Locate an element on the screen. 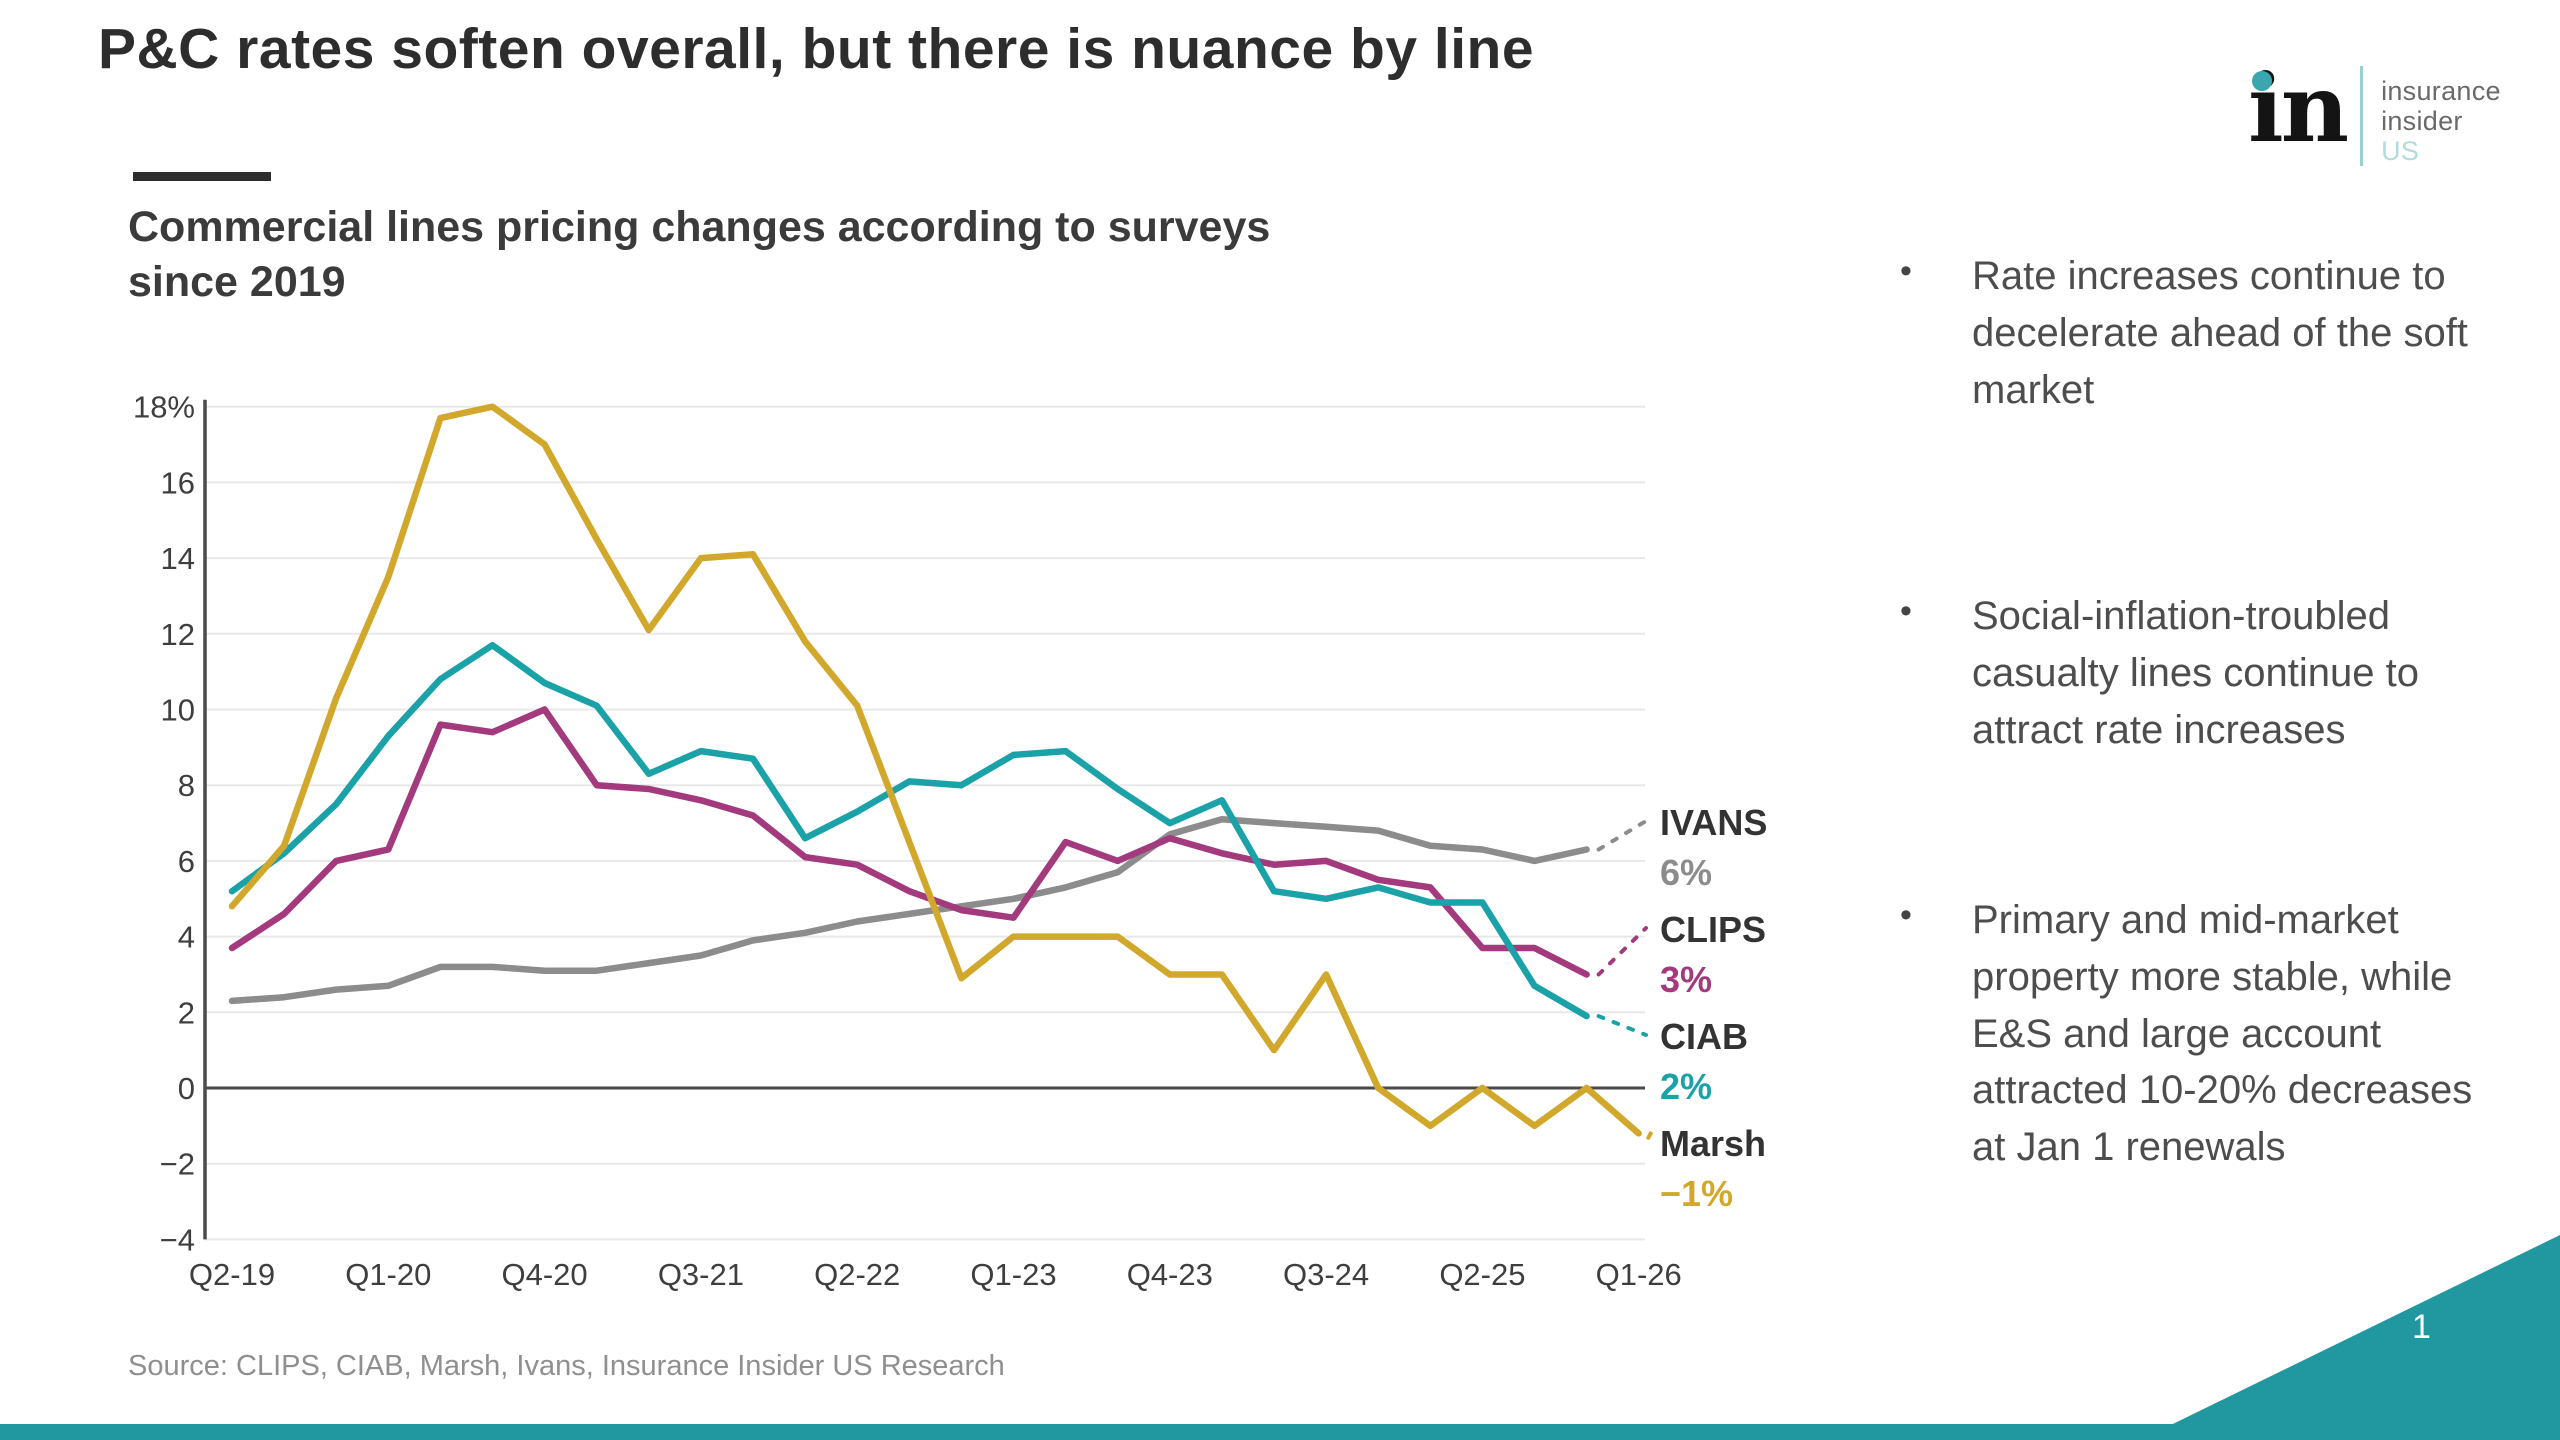 The width and height of the screenshot is (2560, 1440). logo-divider is located at coordinates (2362, 116).